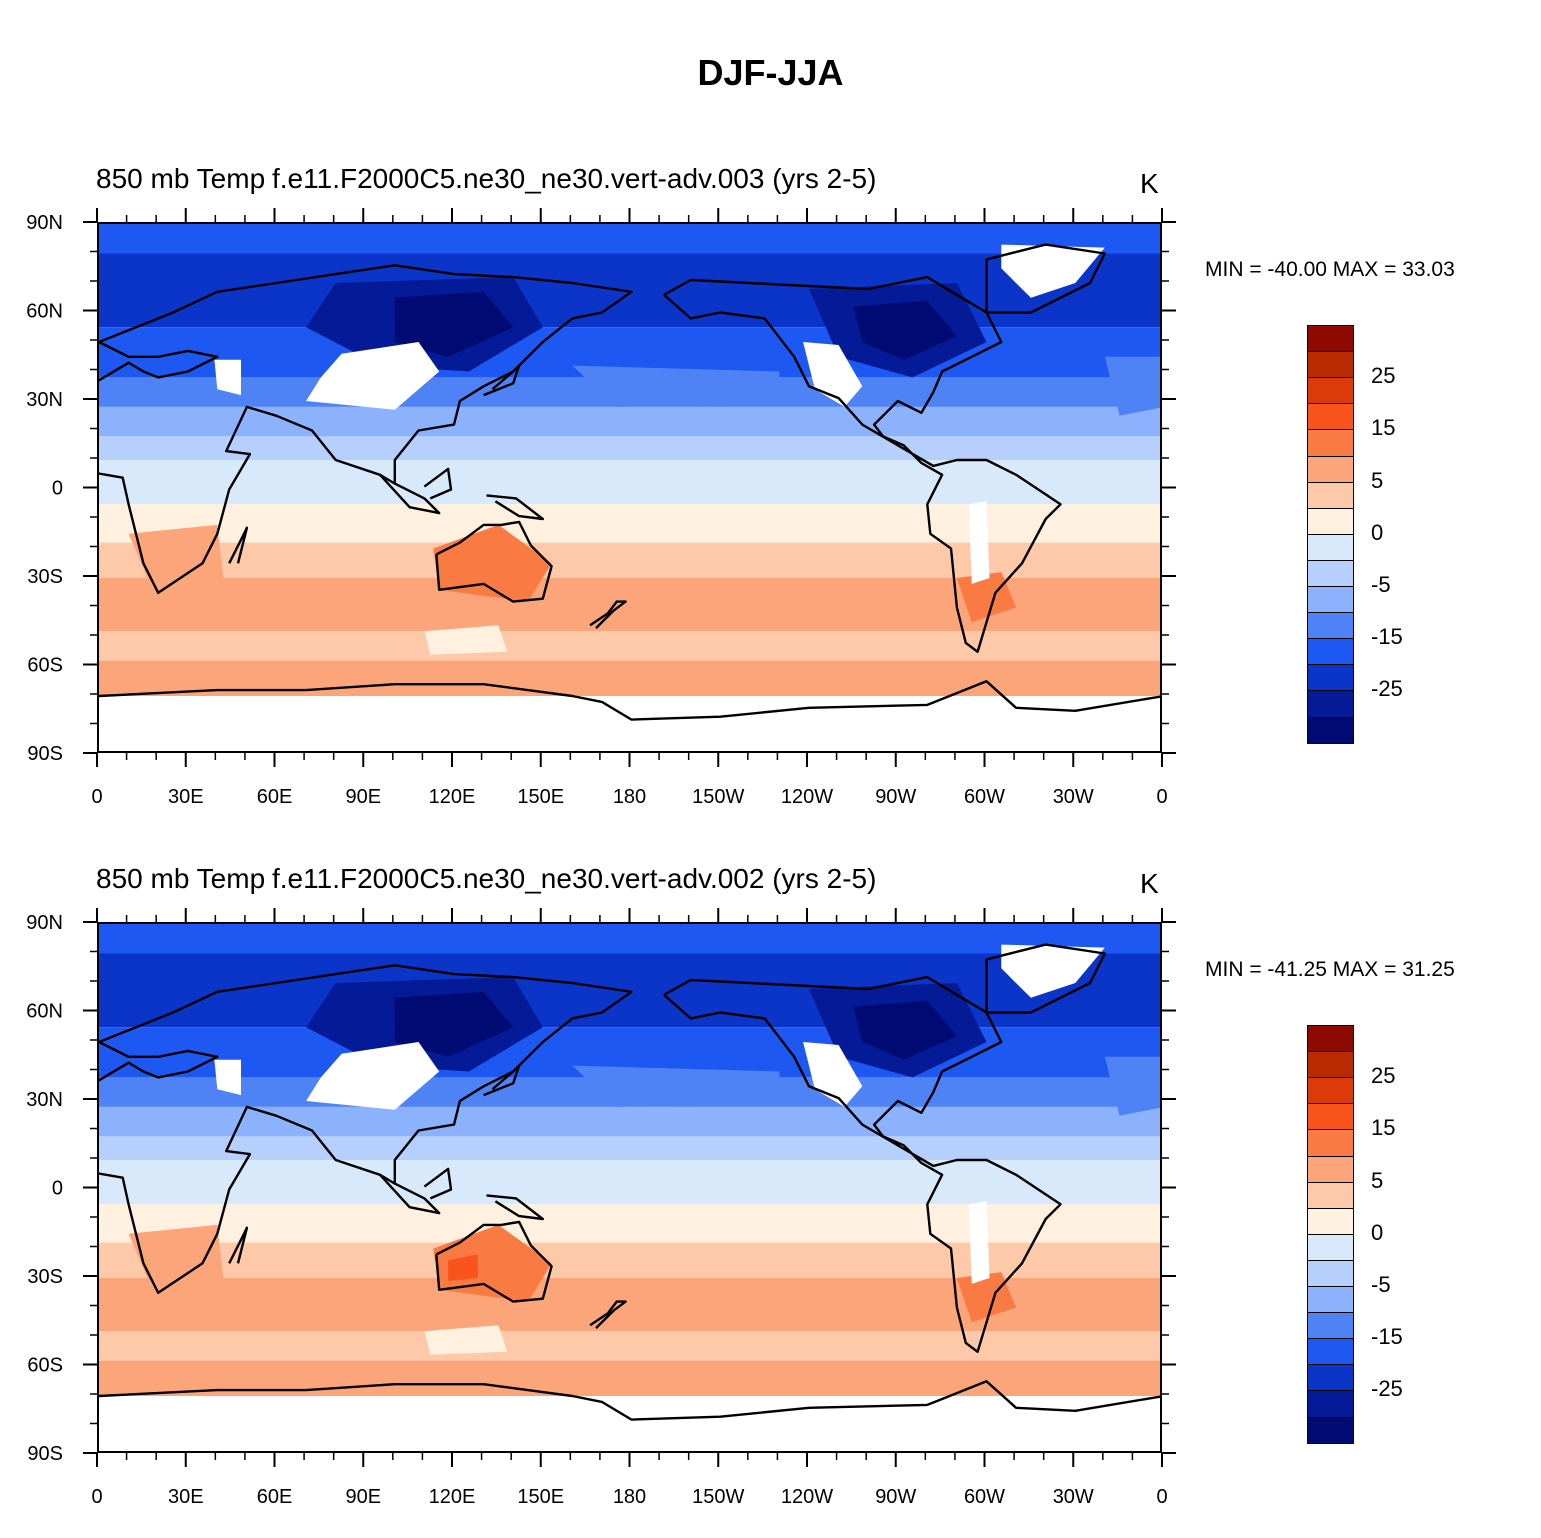  What do you see at coordinates (1387, 689) in the screenshot?
I see `colorbar-label: -25` at bounding box center [1387, 689].